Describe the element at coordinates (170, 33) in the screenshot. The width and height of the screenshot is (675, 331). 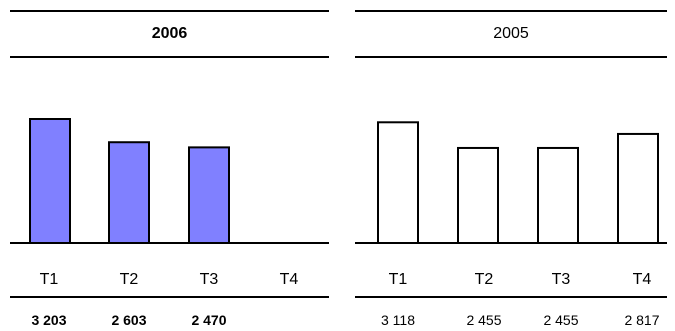
I see `panel-title: 2006` at that location.